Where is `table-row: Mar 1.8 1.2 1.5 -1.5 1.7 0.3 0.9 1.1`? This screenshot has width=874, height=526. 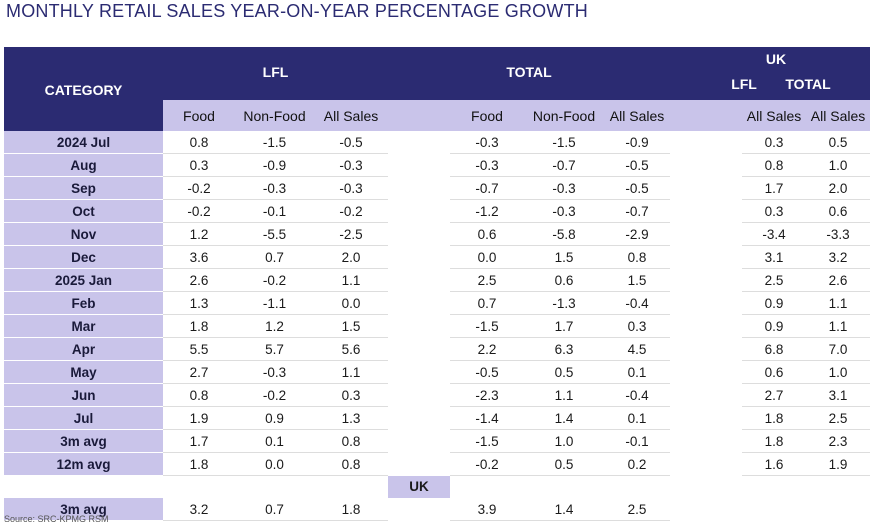 table-row: Mar 1.8 1.2 1.5 -1.5 1.7 0.3 0.9 1.1 is located at coordinates (437, 326).